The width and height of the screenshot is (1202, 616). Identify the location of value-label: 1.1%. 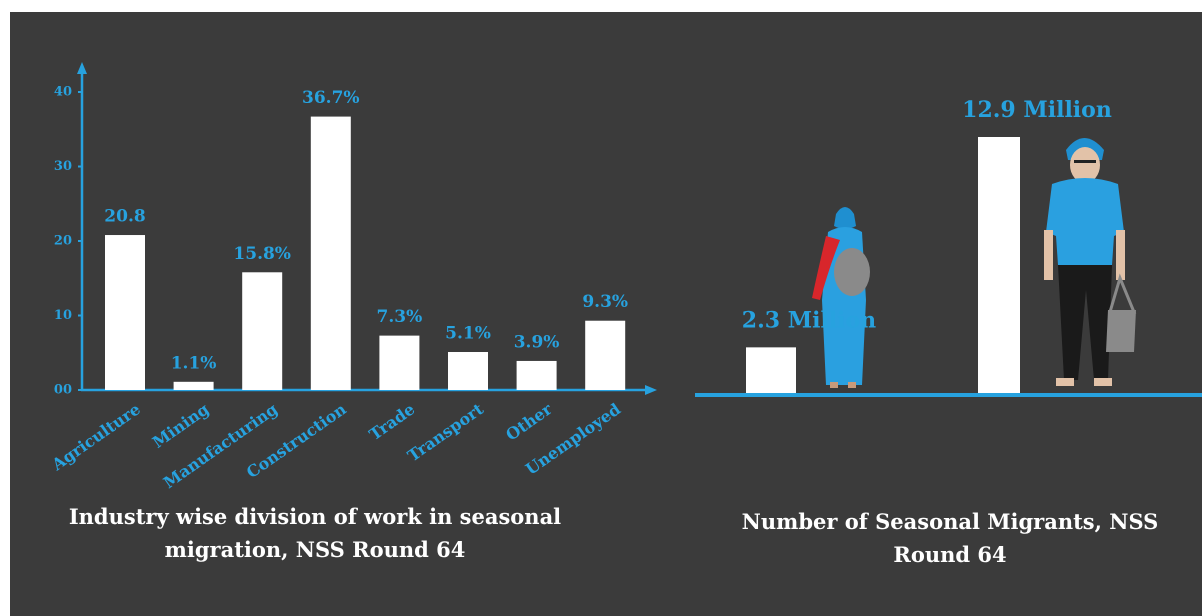
(194, 363).